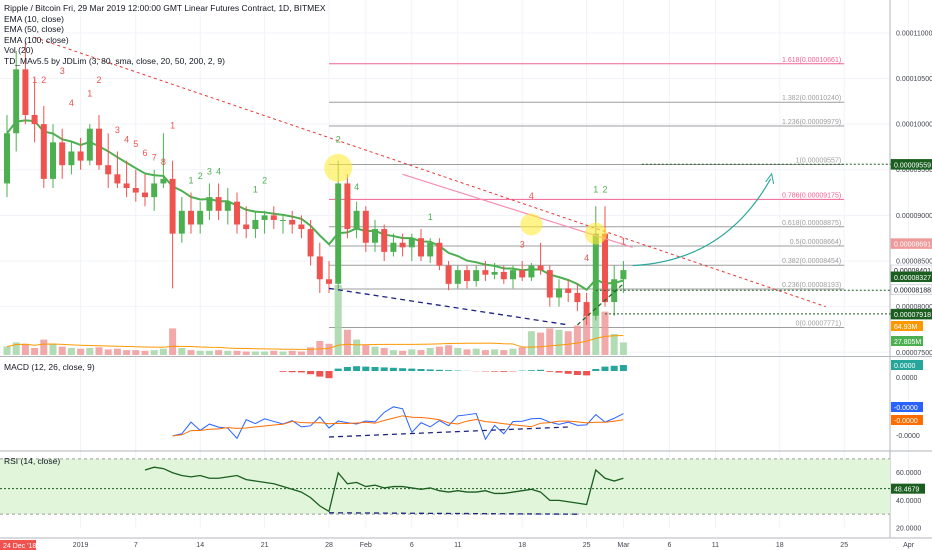  Describe the element at coordinates (19, 546) in the screenshot. I see `date-badge-label: 24 Dec '18` at that location.